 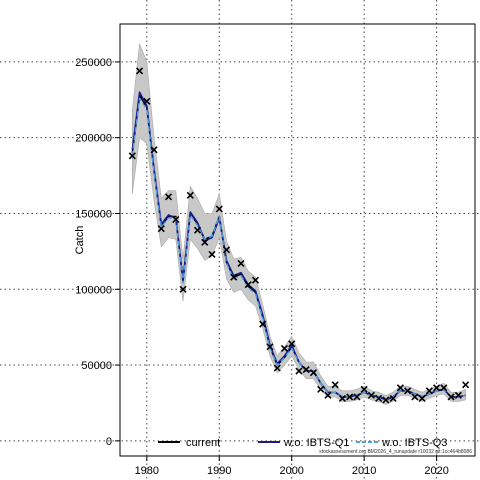 What do you see at coordinates (364, 471) in the screenshot?
I see `x-tick-label: 2010` at bounding box center [364, 471].